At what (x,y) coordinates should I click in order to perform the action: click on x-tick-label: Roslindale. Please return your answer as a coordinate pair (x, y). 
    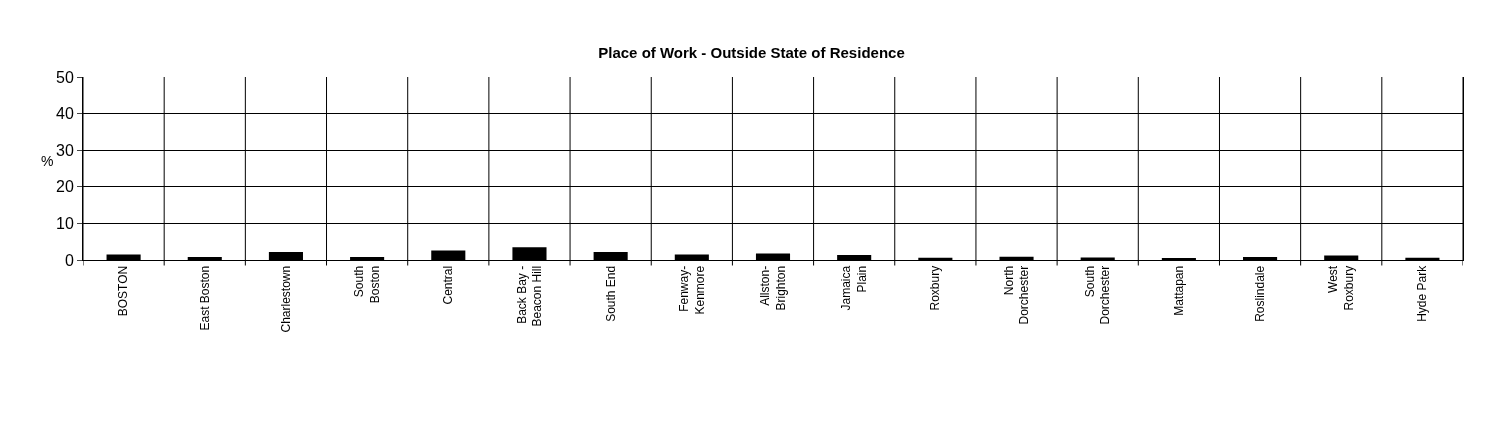
    Looking at the image, I should click on (1259, 293).